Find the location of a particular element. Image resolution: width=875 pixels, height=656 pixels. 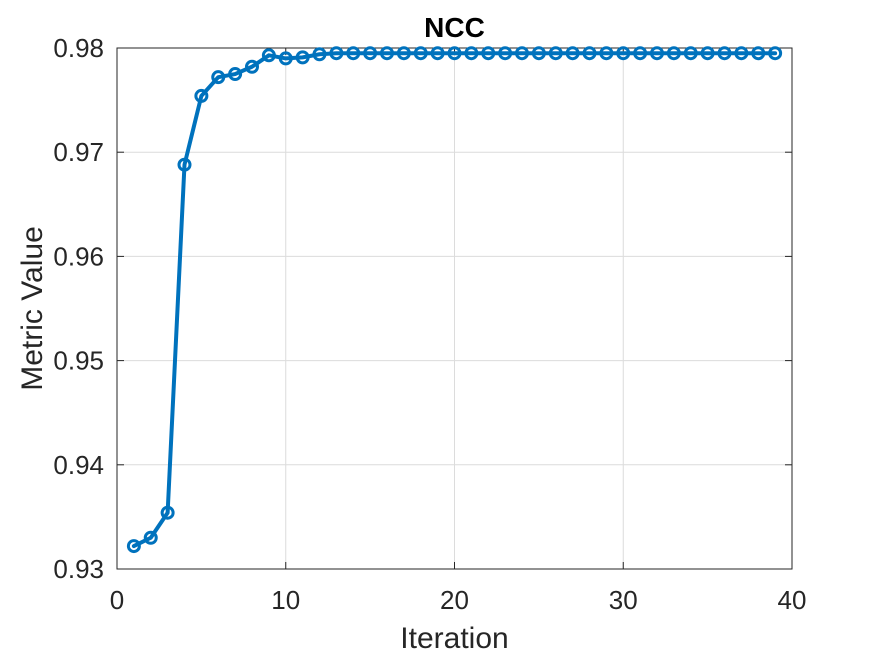

x-tick-label: 20 is located at coordinates (454, 600).